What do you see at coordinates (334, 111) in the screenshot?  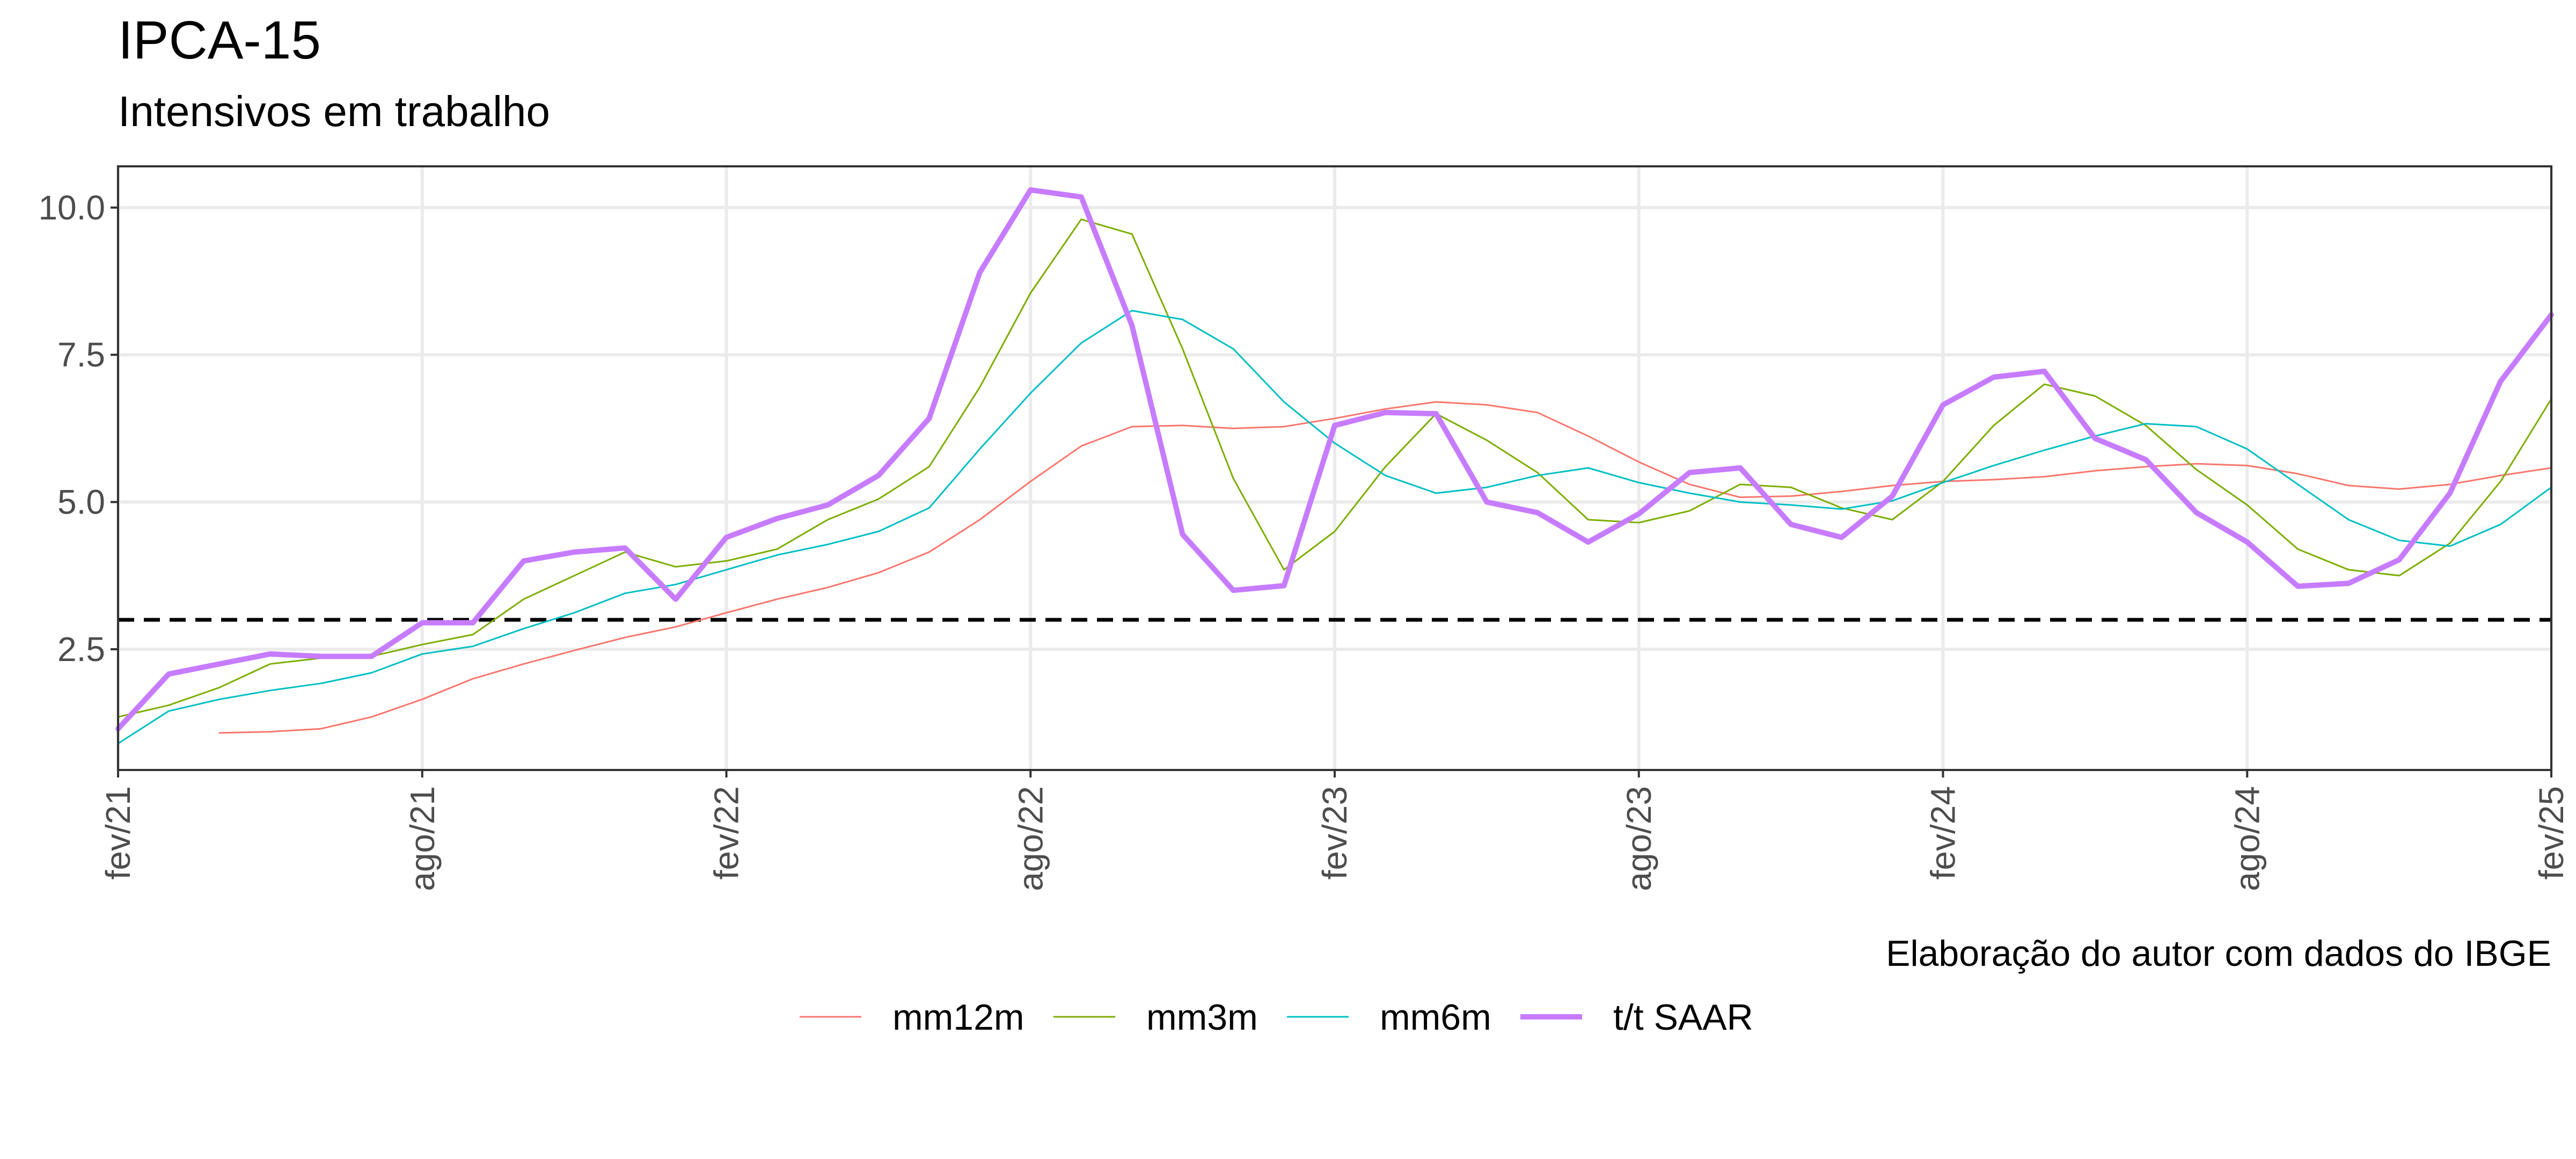 I see `chart-subtitle: Intensivos em trabalho` at bounding box center [334, 111].